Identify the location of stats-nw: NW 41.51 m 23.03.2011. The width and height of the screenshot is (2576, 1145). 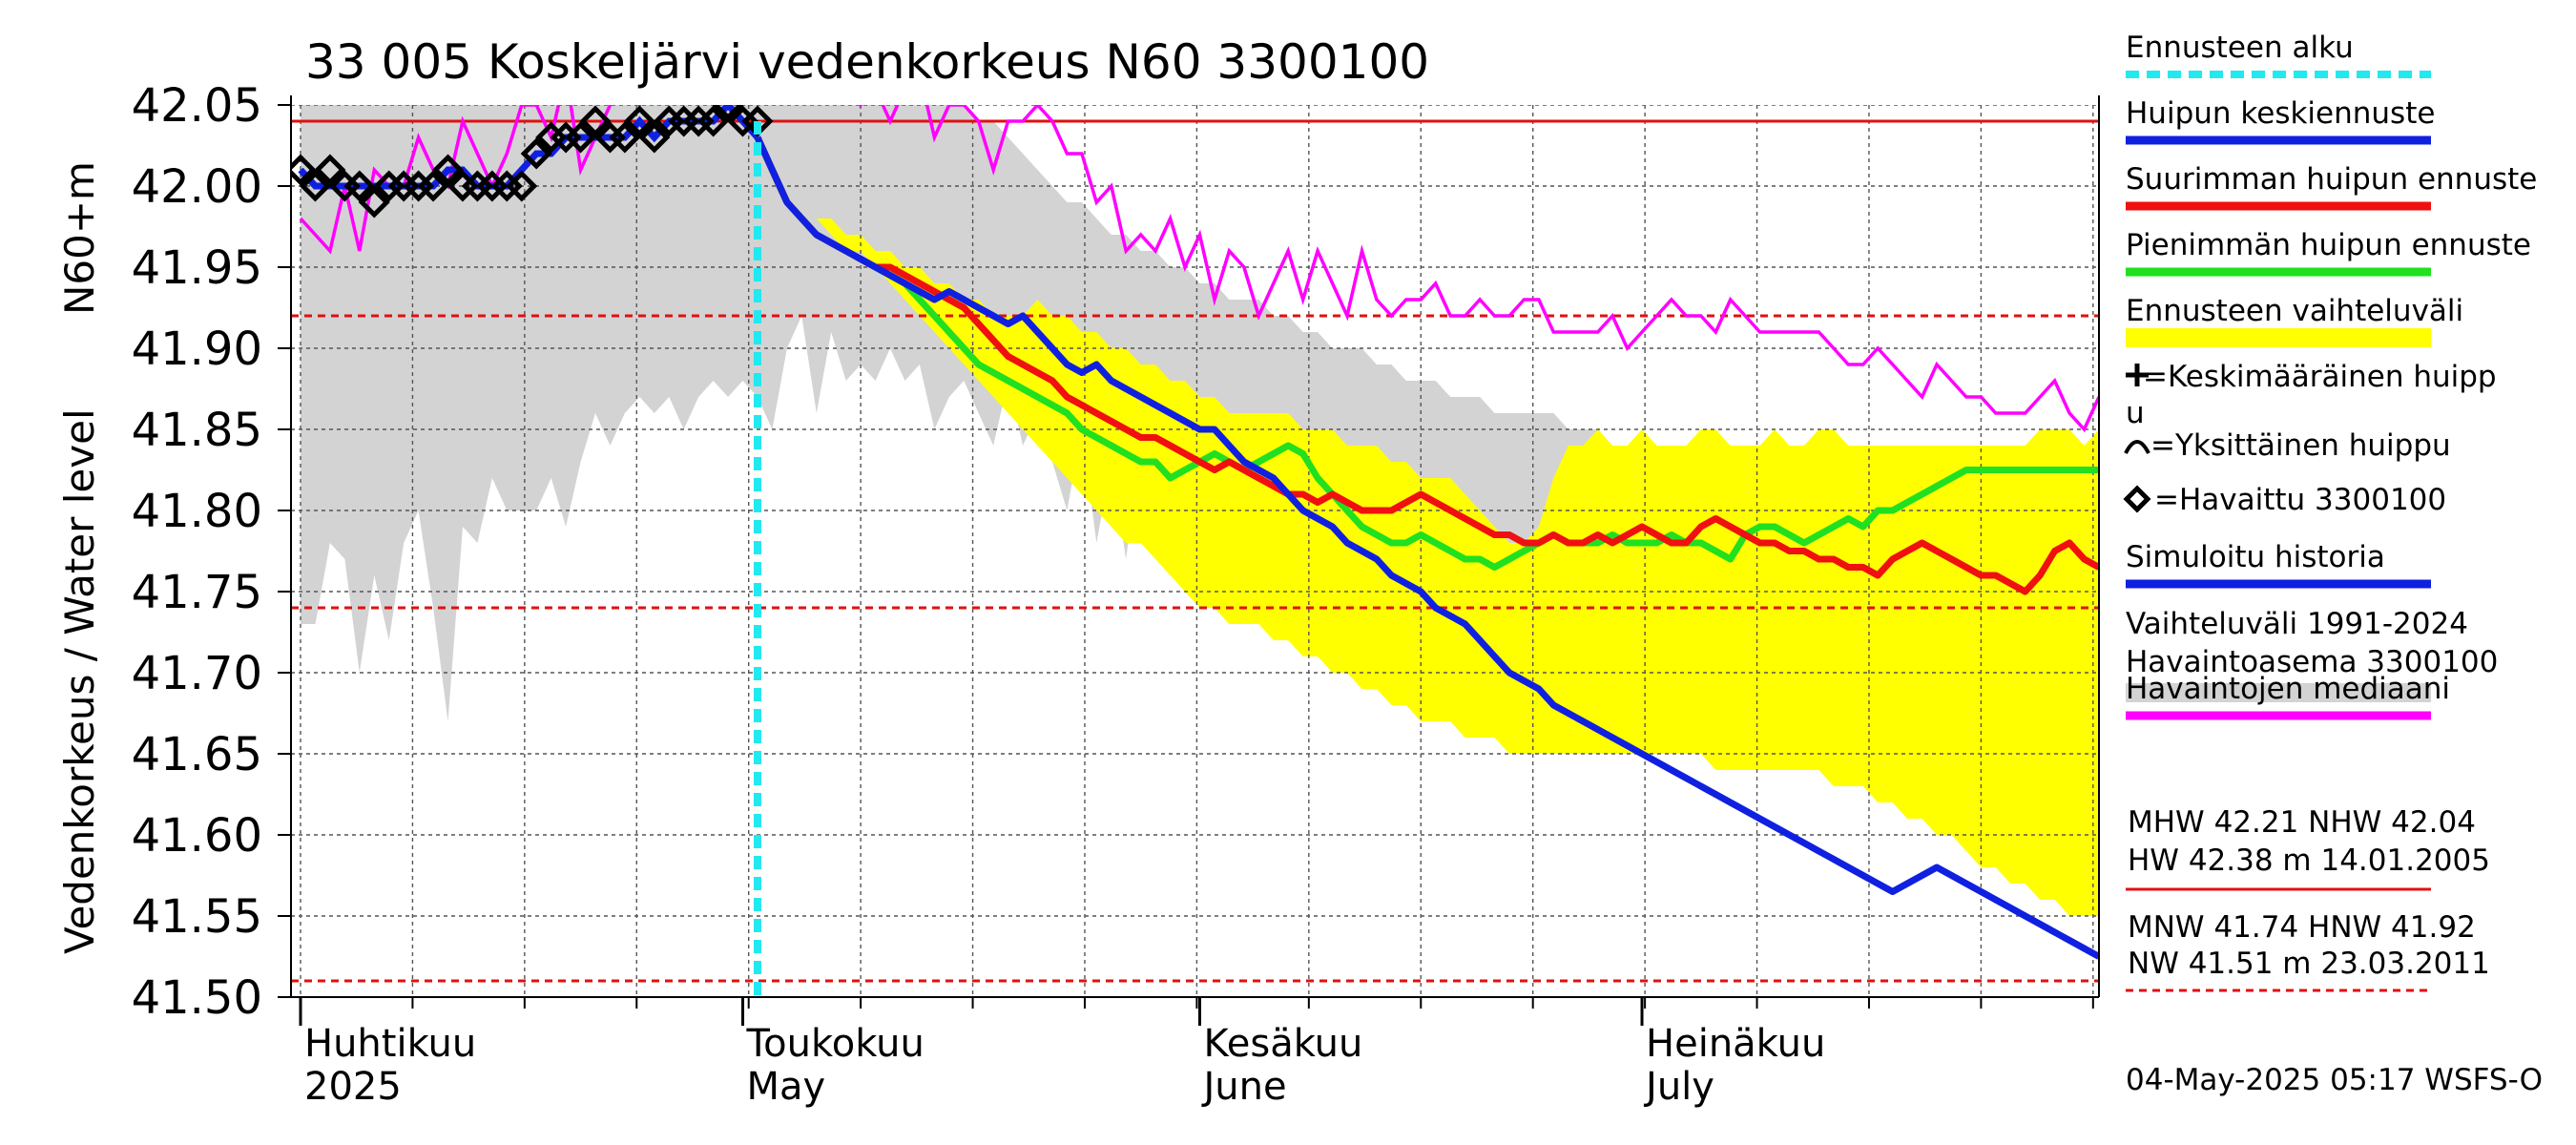
(2309, 964).